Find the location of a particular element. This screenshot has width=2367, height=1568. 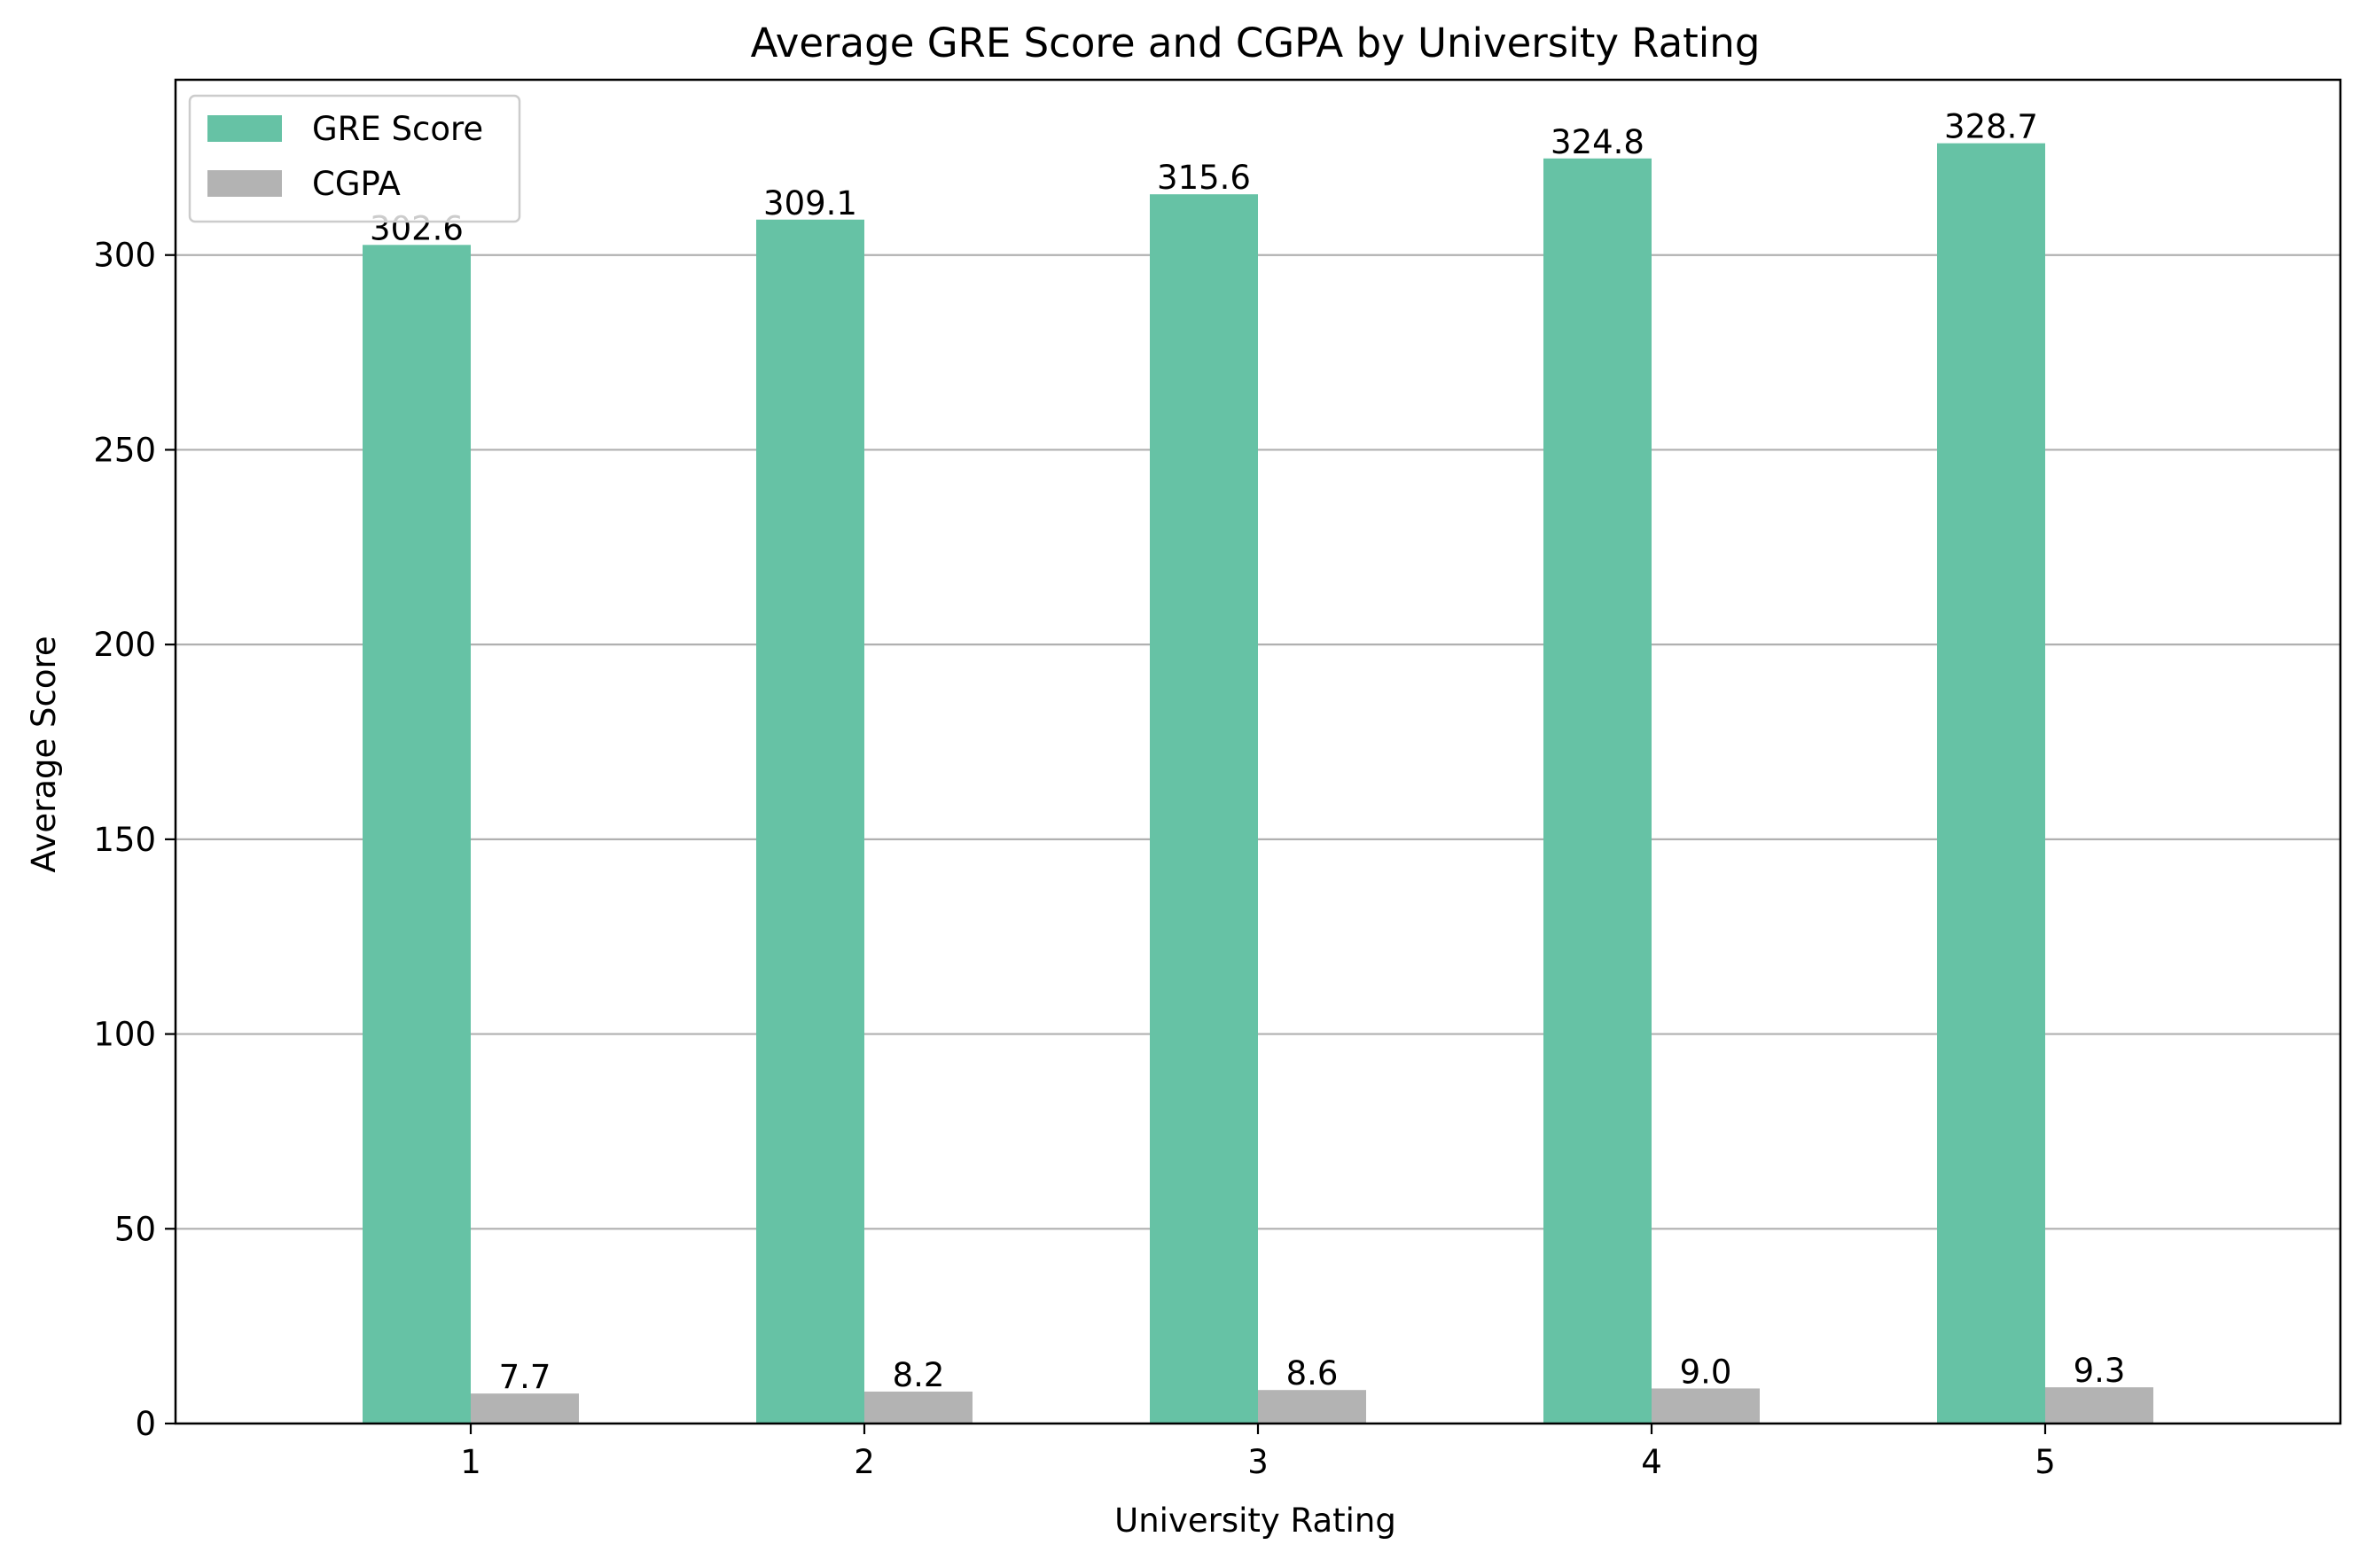

x-axis-label: University Rating is located at coordinates (1255, 1521).